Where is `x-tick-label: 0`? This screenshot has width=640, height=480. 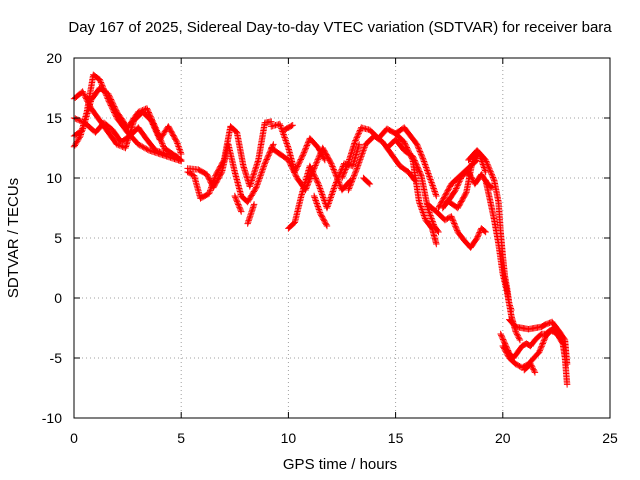 x-tick-label: 0 is located at coordinates (74, 438).